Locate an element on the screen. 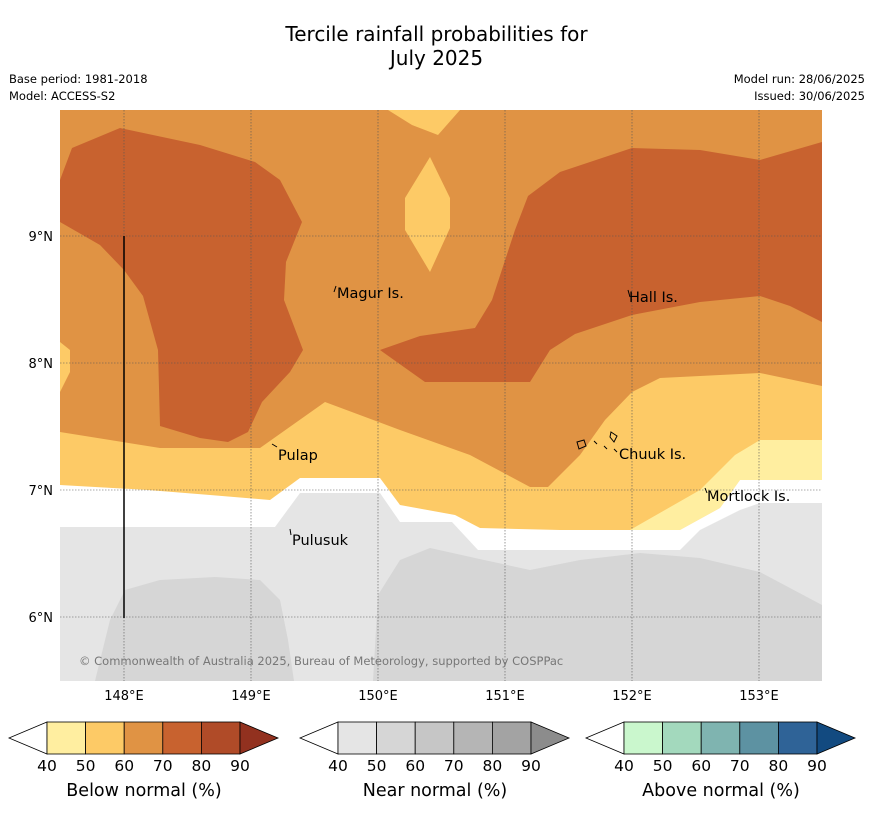 The width and height of the screenshot is (873, 816). lat-tick-label: 9°N is located at coordinates (41, 237).